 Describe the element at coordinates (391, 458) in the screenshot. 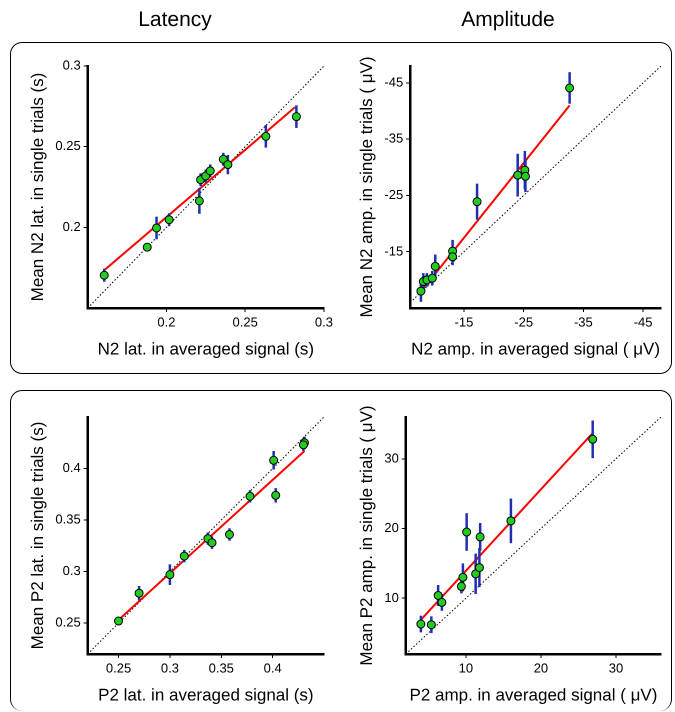

I see `y-tick-label: 30` at that location.